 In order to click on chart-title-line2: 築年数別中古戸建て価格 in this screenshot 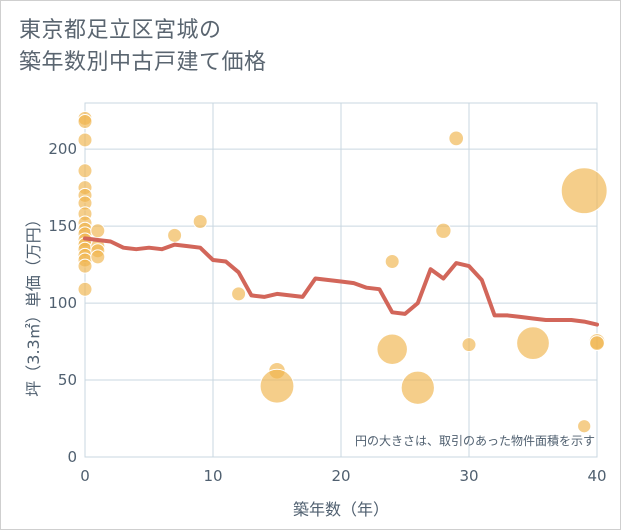, I will do `click(143, 62)`.